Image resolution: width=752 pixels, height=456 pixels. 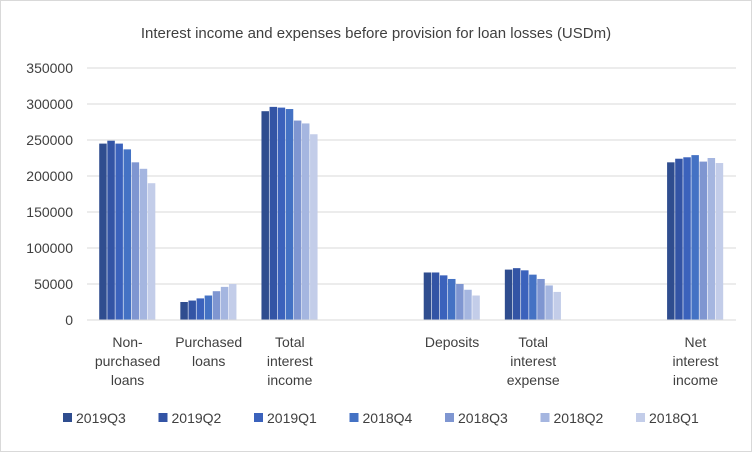 What do you see at coordinates (197, 418) in the screenshot?
I see `legend-label: 2019Q2` at bounding box center [197, 418].